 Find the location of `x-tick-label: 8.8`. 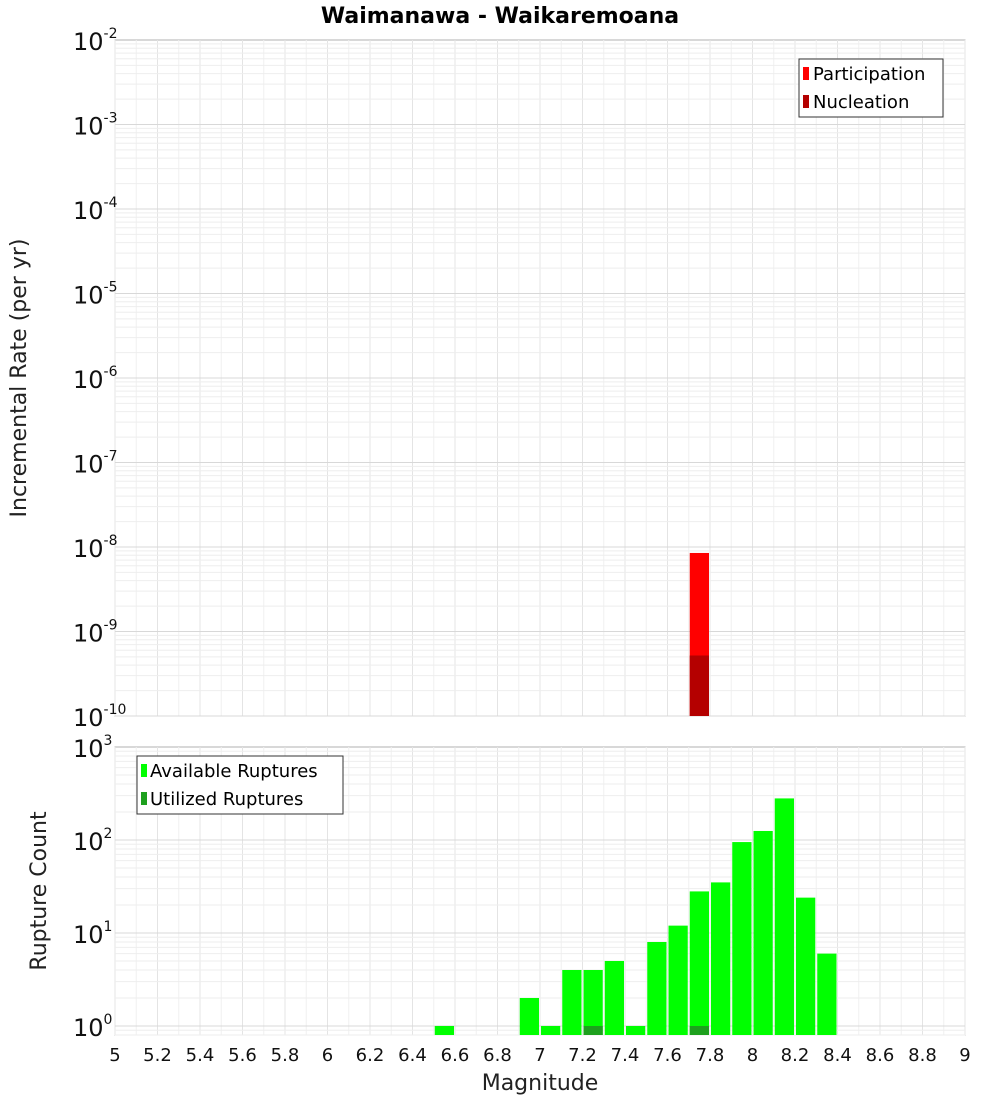

x-tick-label: 8.8 is located at coordinates (922, 1055).